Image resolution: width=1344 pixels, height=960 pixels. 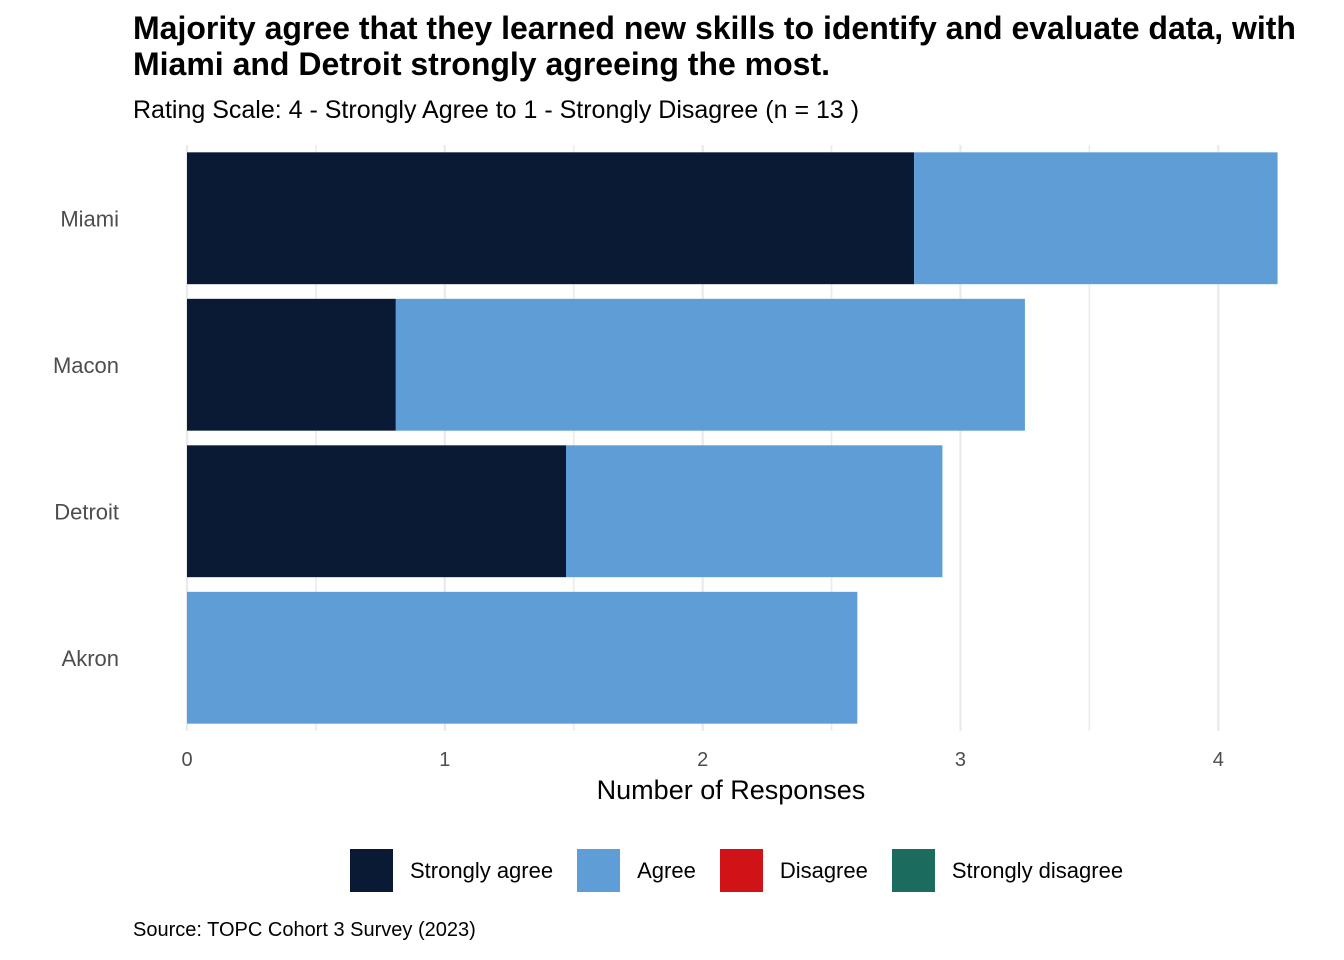 I want to click on legend-swatch-strongly-disagree, so click(x=913, y=870).